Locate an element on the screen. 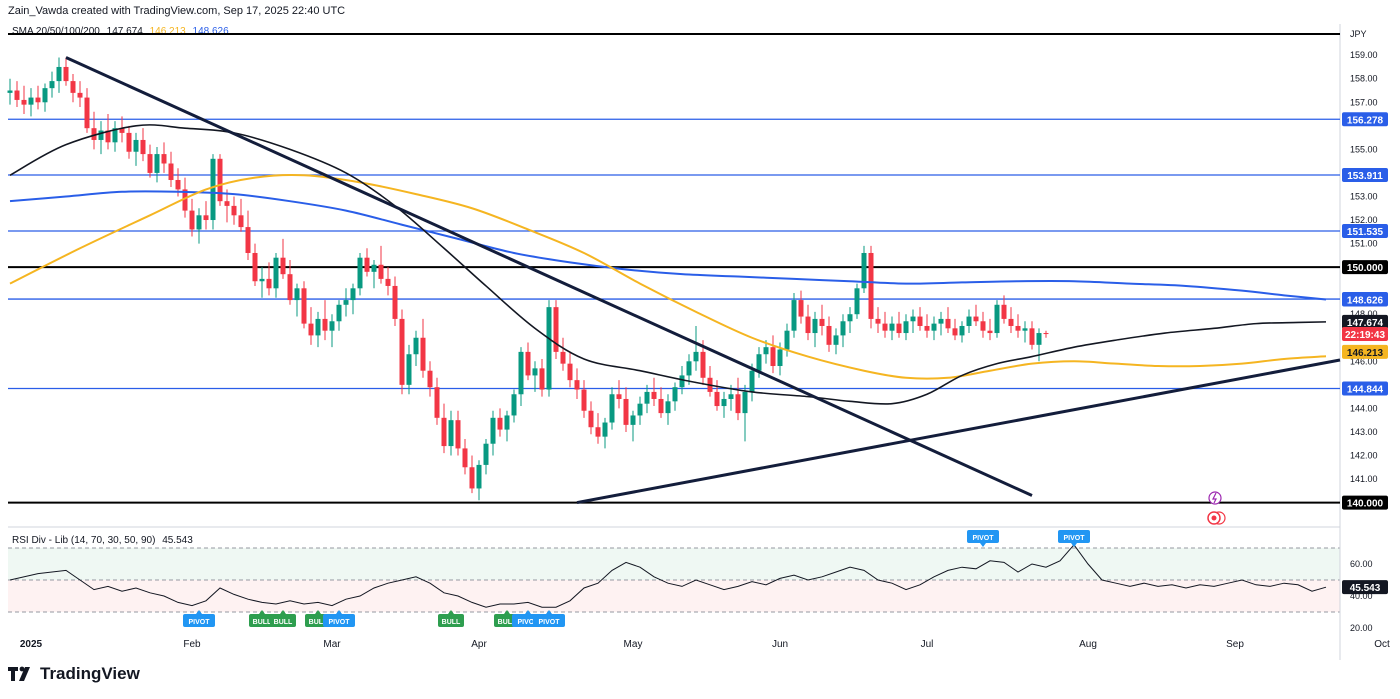 This screenshot has height=699, width=1400. lightning-icon is located at coordinates (1215, 498).